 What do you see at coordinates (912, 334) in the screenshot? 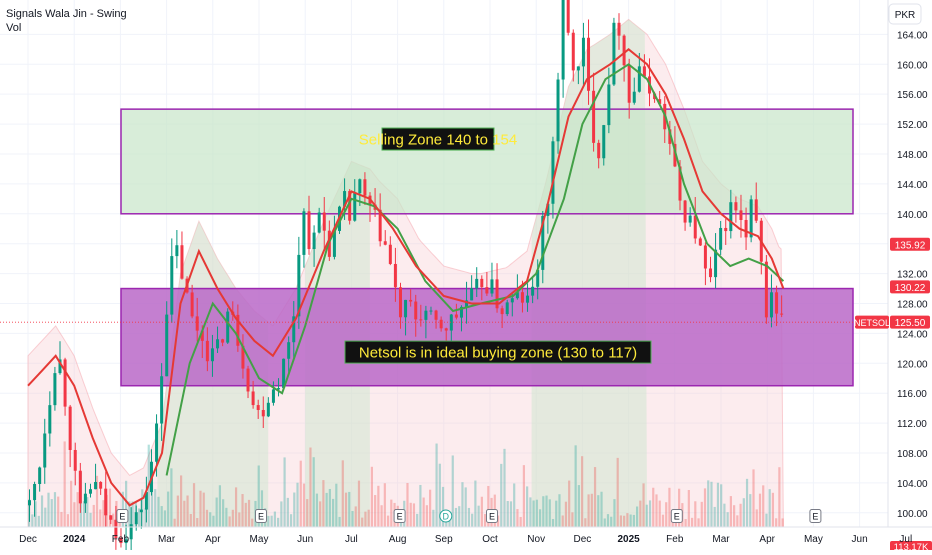
I see `y-tick-label: 124.00` at bounding box center [912, 334].